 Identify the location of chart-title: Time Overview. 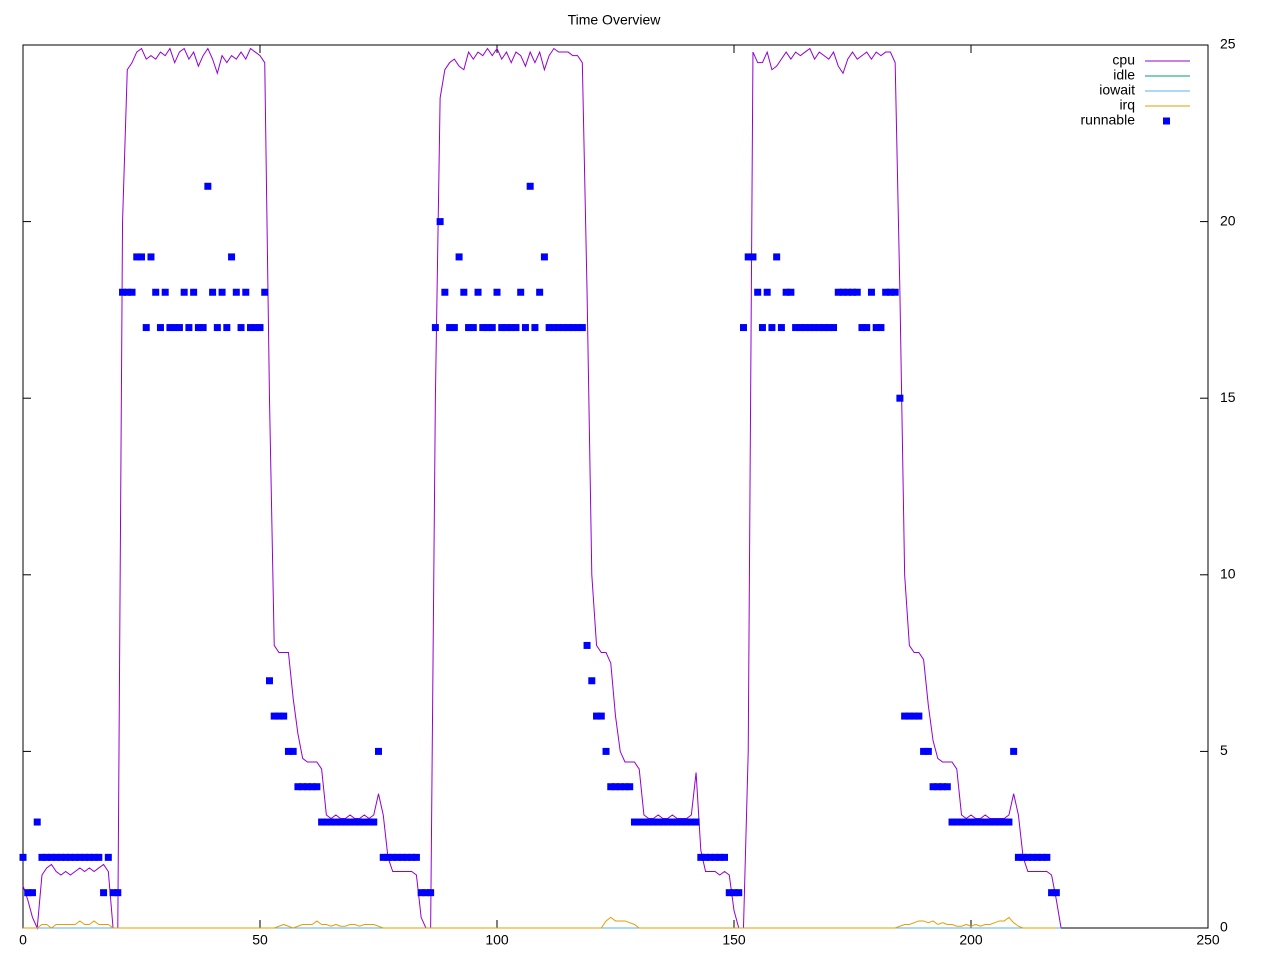
(615, 20).